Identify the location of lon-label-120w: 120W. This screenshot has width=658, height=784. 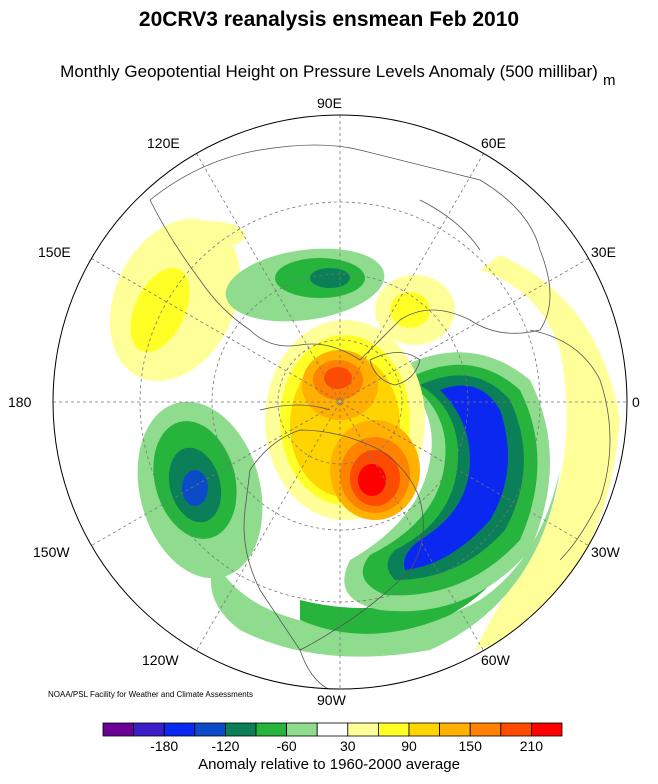
(160, 660).